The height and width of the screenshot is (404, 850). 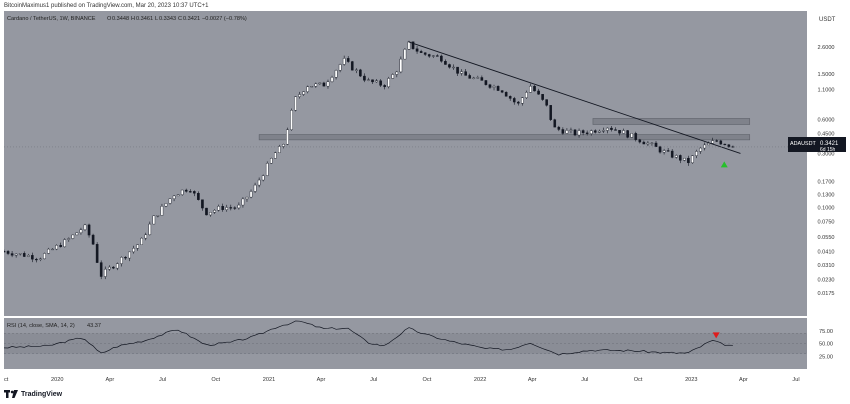 What do you see at coordinates (94, 326) in the screenshot?
I see `rsi-legend-value: 43.37` at bounding box center [94, 326].